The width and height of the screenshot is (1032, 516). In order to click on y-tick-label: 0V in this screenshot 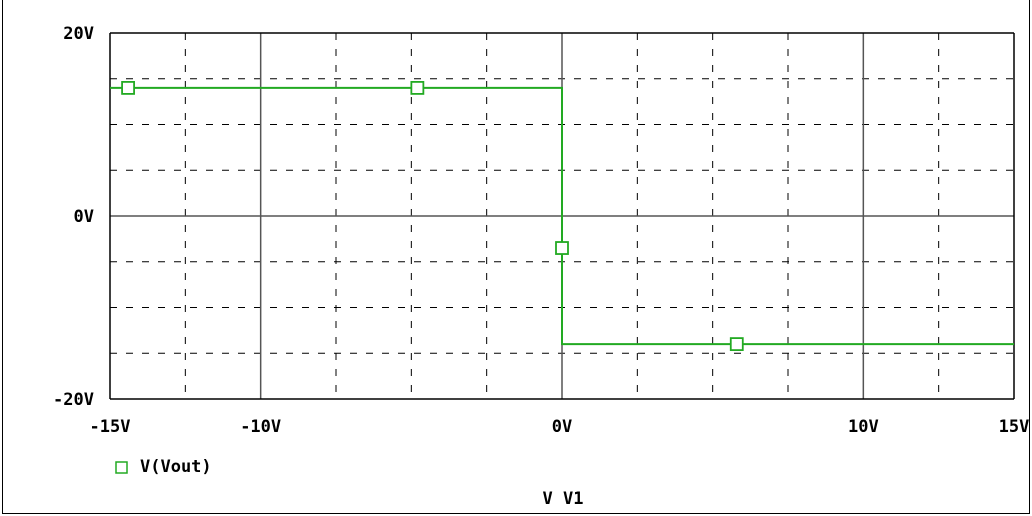, I will do `click(84, 217)`.